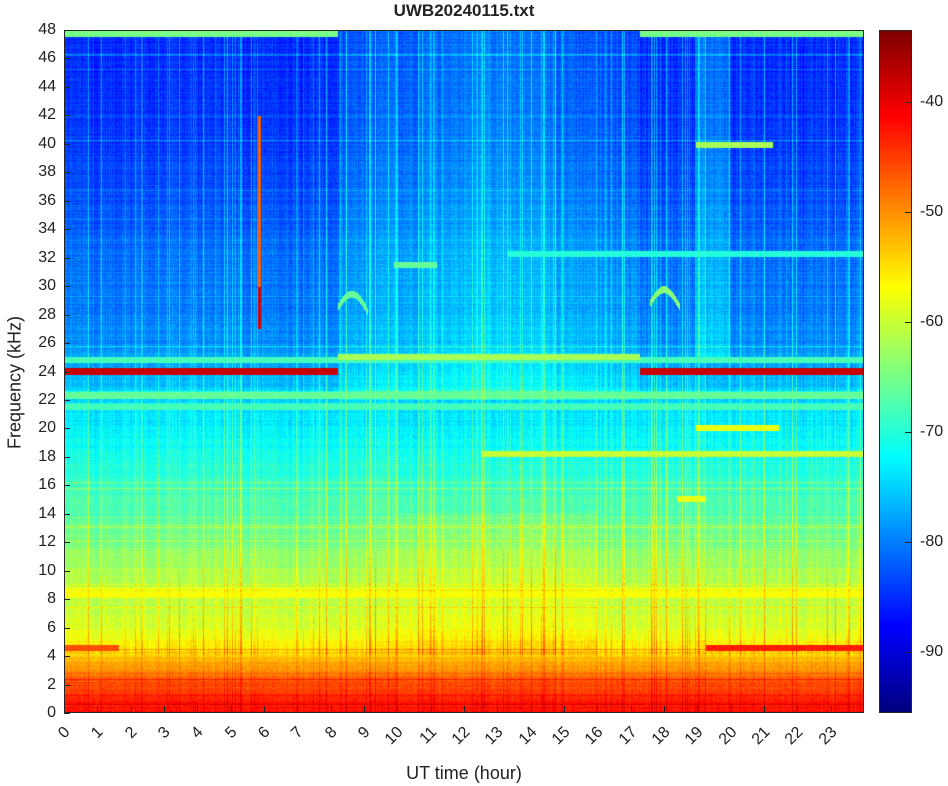 Image resolution: width=948 pixels, height=786 pixels. I want to click on colorbar-tick-label: -80, so click(932, 542).